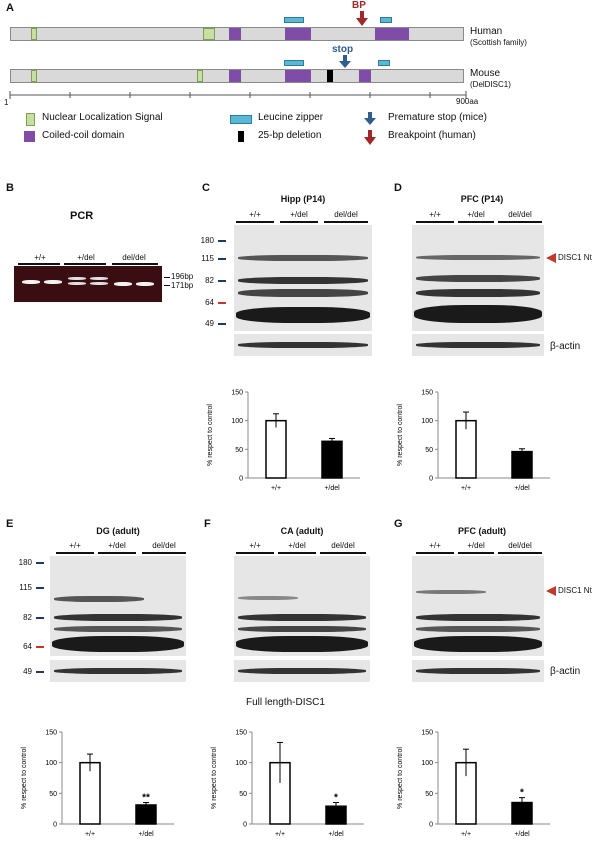 Image resolution: width=600 pixels, height=850 pixels. I want to click on legend-cc-swatch, so click(29, 136).